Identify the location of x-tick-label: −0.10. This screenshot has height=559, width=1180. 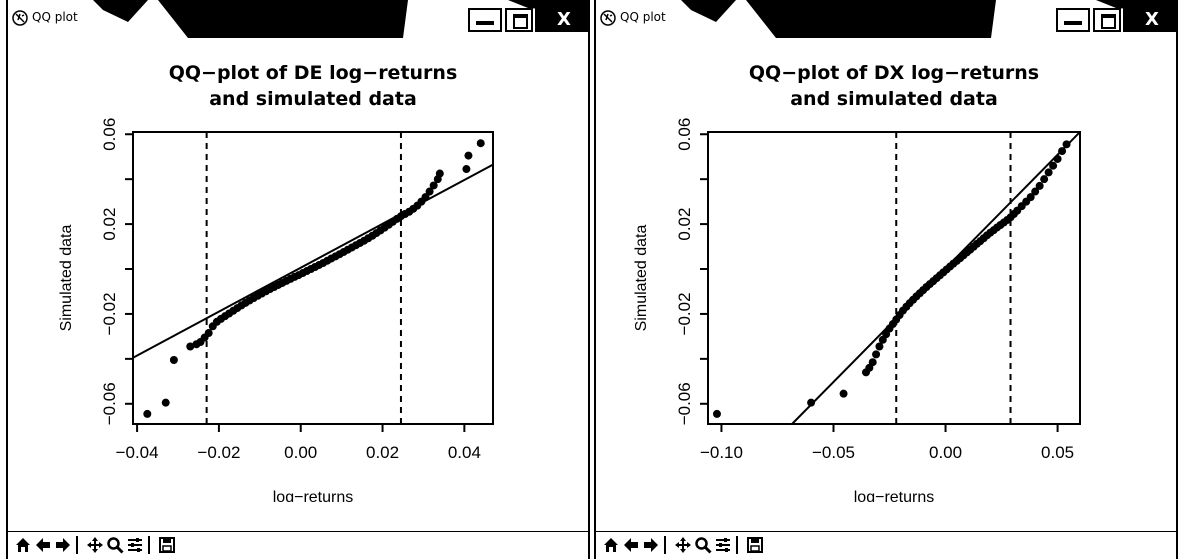
(721, 452).